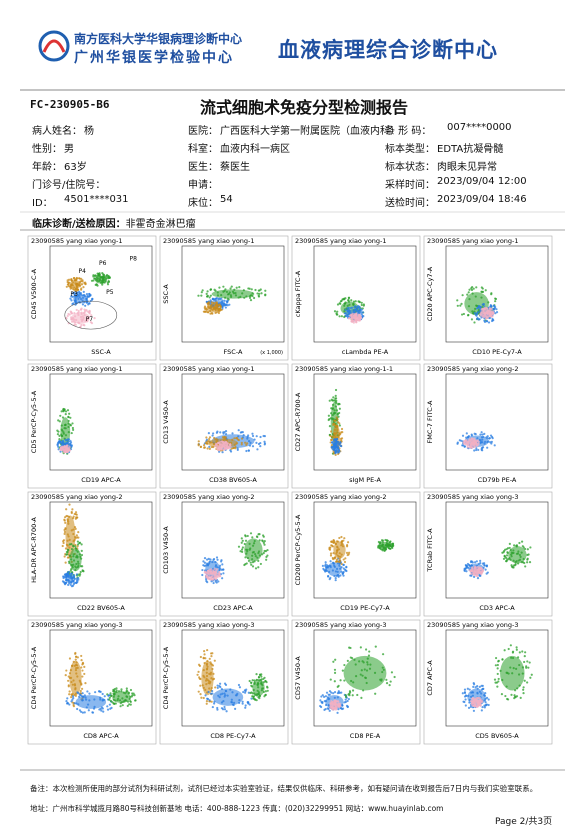  I want to click on panel-title: 23090585 yang xiao yong-1-1, so click(344, 369).